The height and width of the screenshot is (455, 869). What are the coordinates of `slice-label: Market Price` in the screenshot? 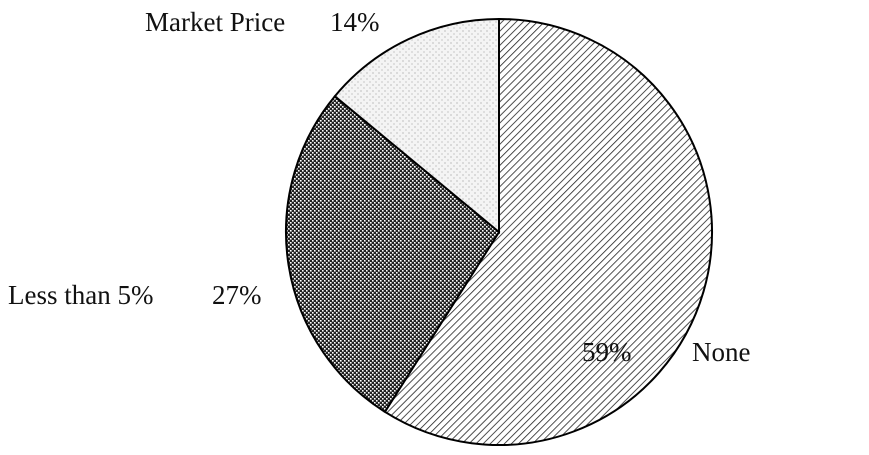 It's located at (215, 22).